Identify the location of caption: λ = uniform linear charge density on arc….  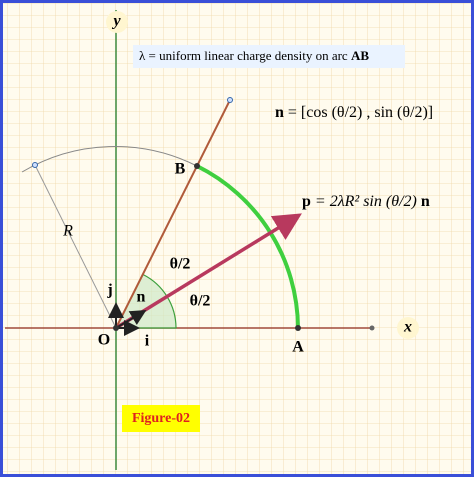
(254, 55).